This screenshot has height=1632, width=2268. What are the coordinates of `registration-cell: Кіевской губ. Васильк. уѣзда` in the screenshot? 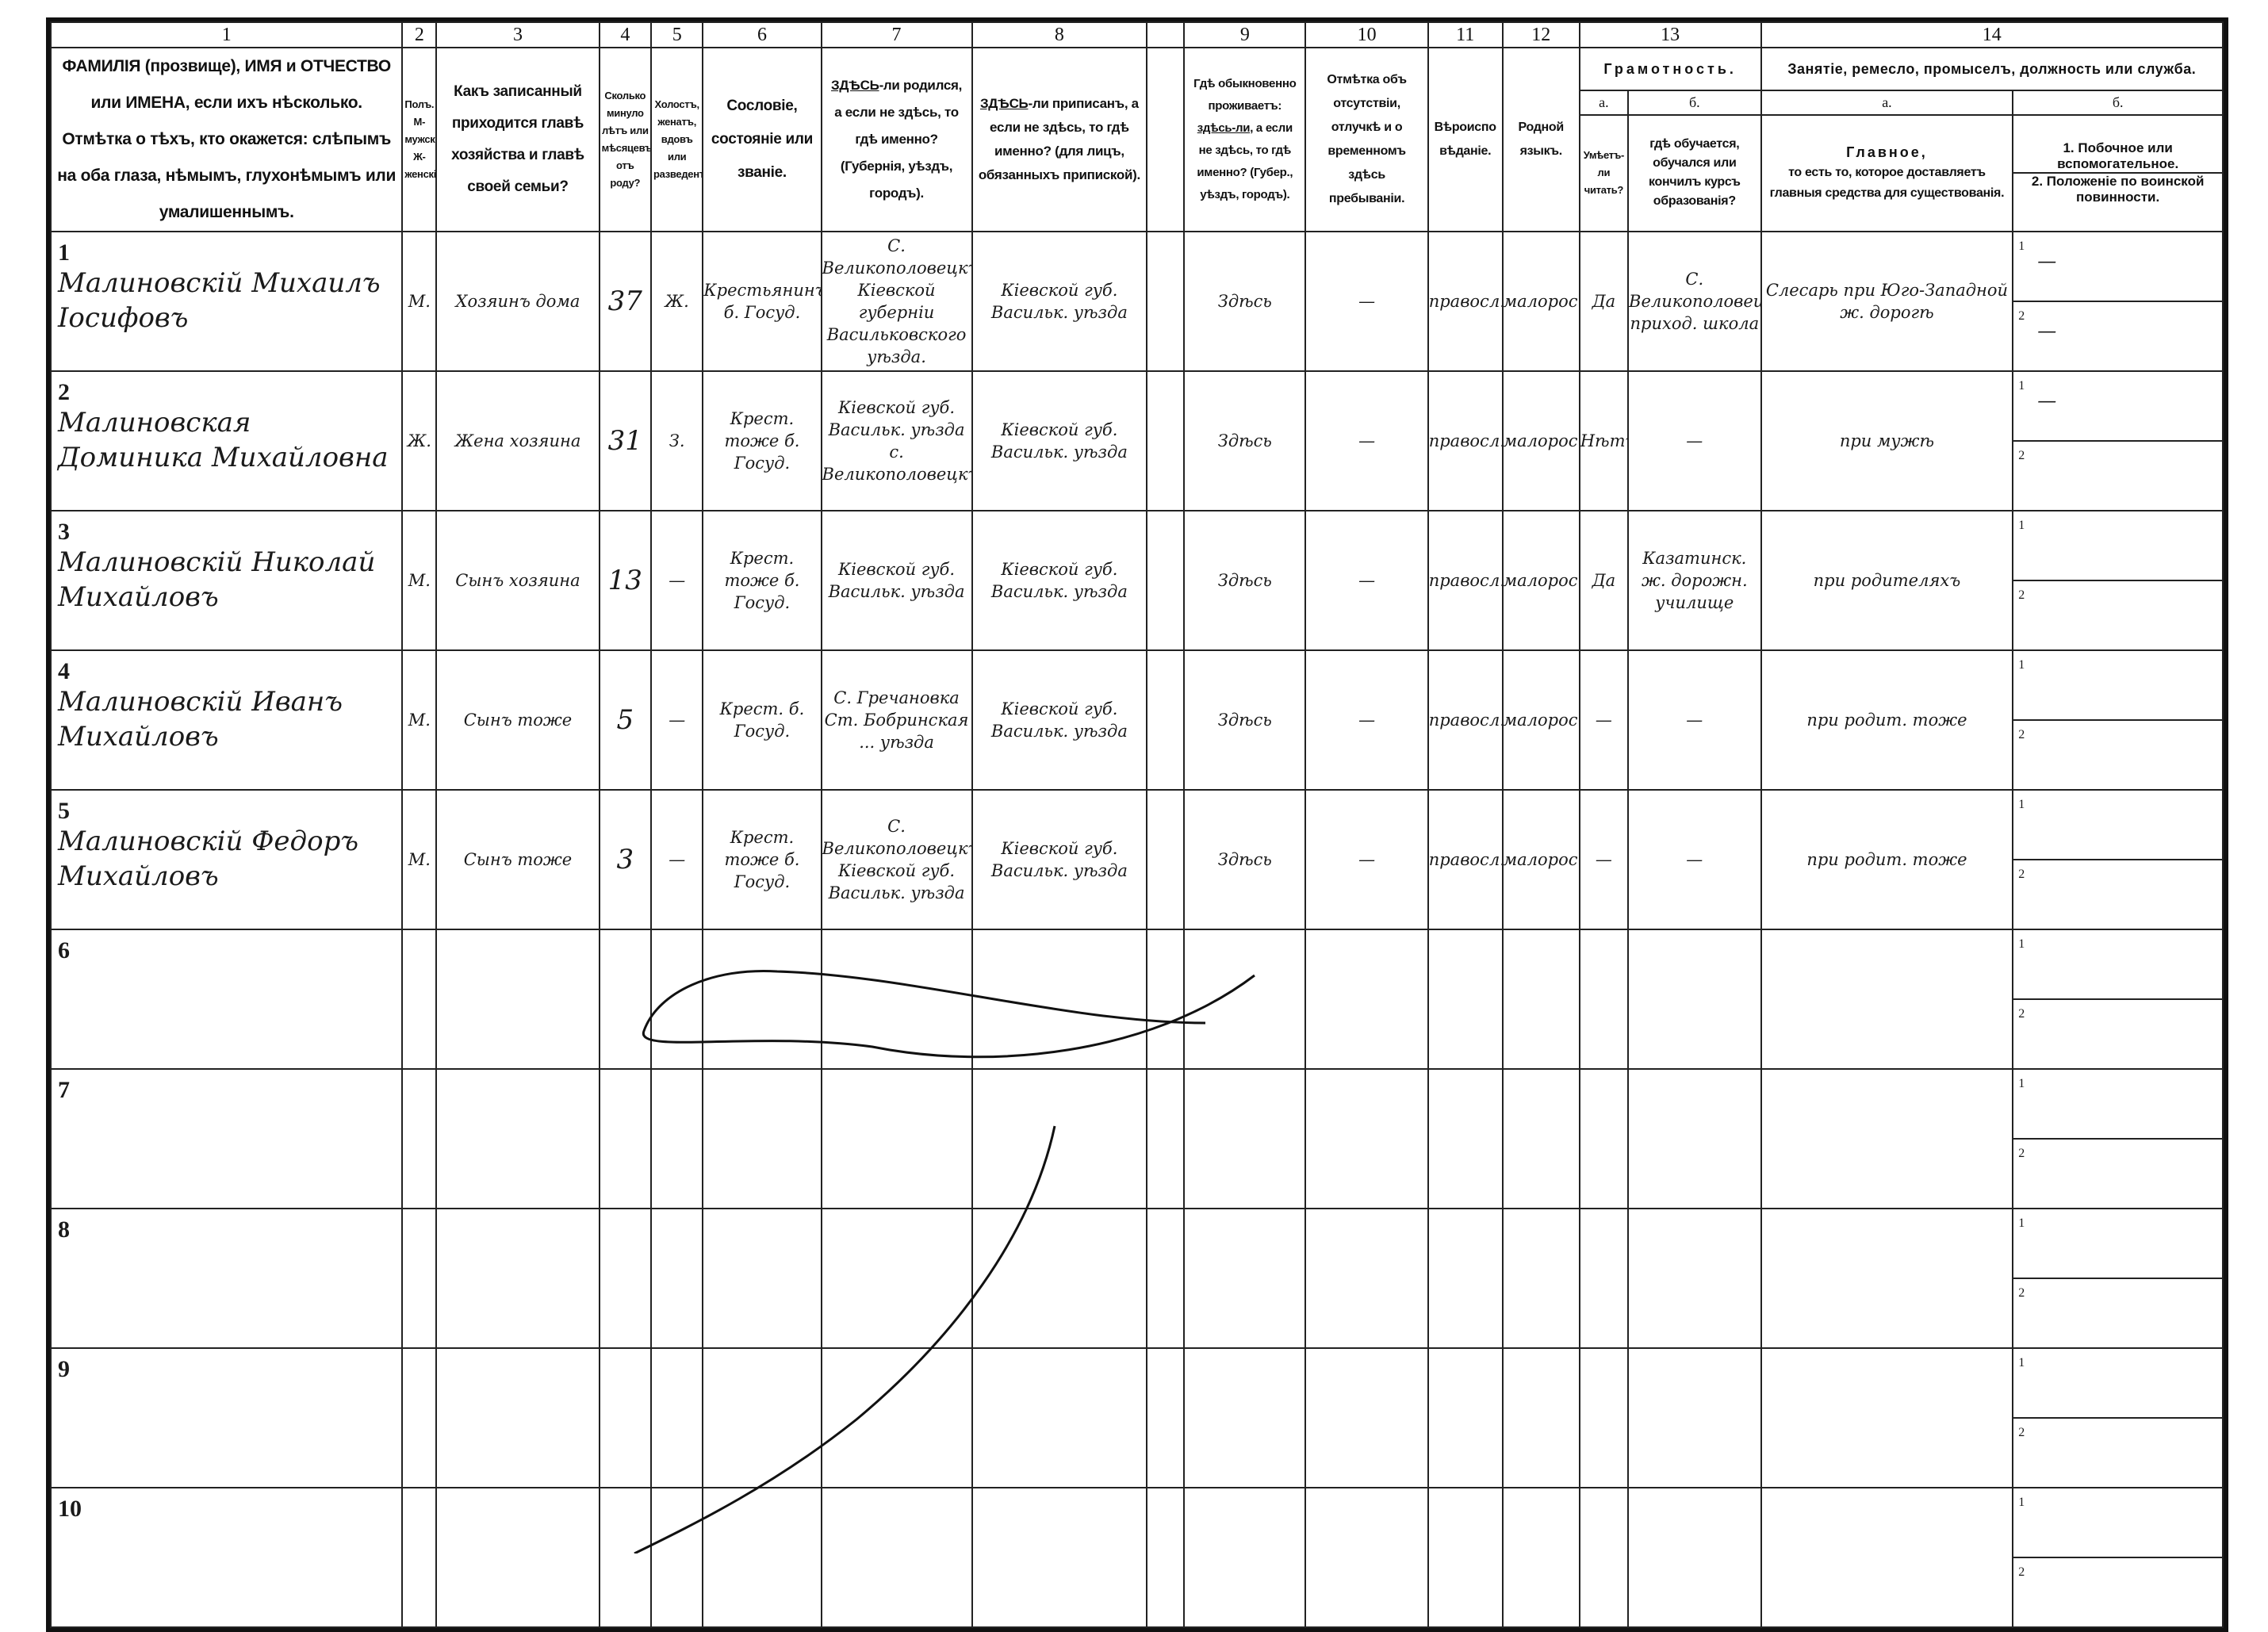 It's located at (1059, 580).